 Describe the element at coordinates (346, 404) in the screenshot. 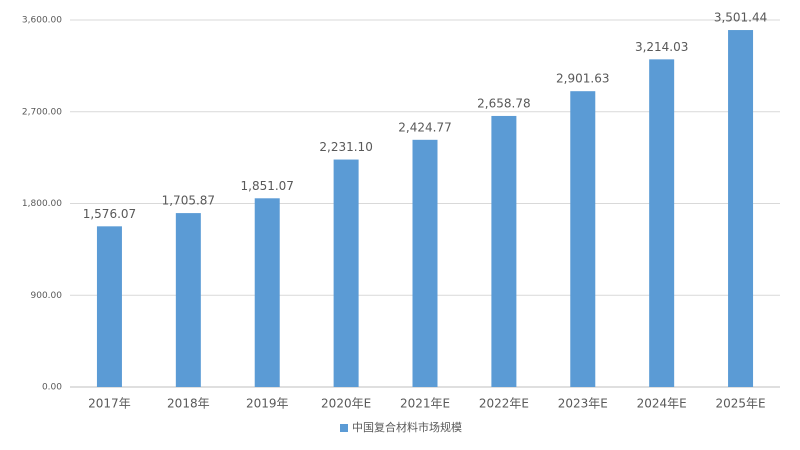

I see `x-tick-label: 2020年E` at that location.